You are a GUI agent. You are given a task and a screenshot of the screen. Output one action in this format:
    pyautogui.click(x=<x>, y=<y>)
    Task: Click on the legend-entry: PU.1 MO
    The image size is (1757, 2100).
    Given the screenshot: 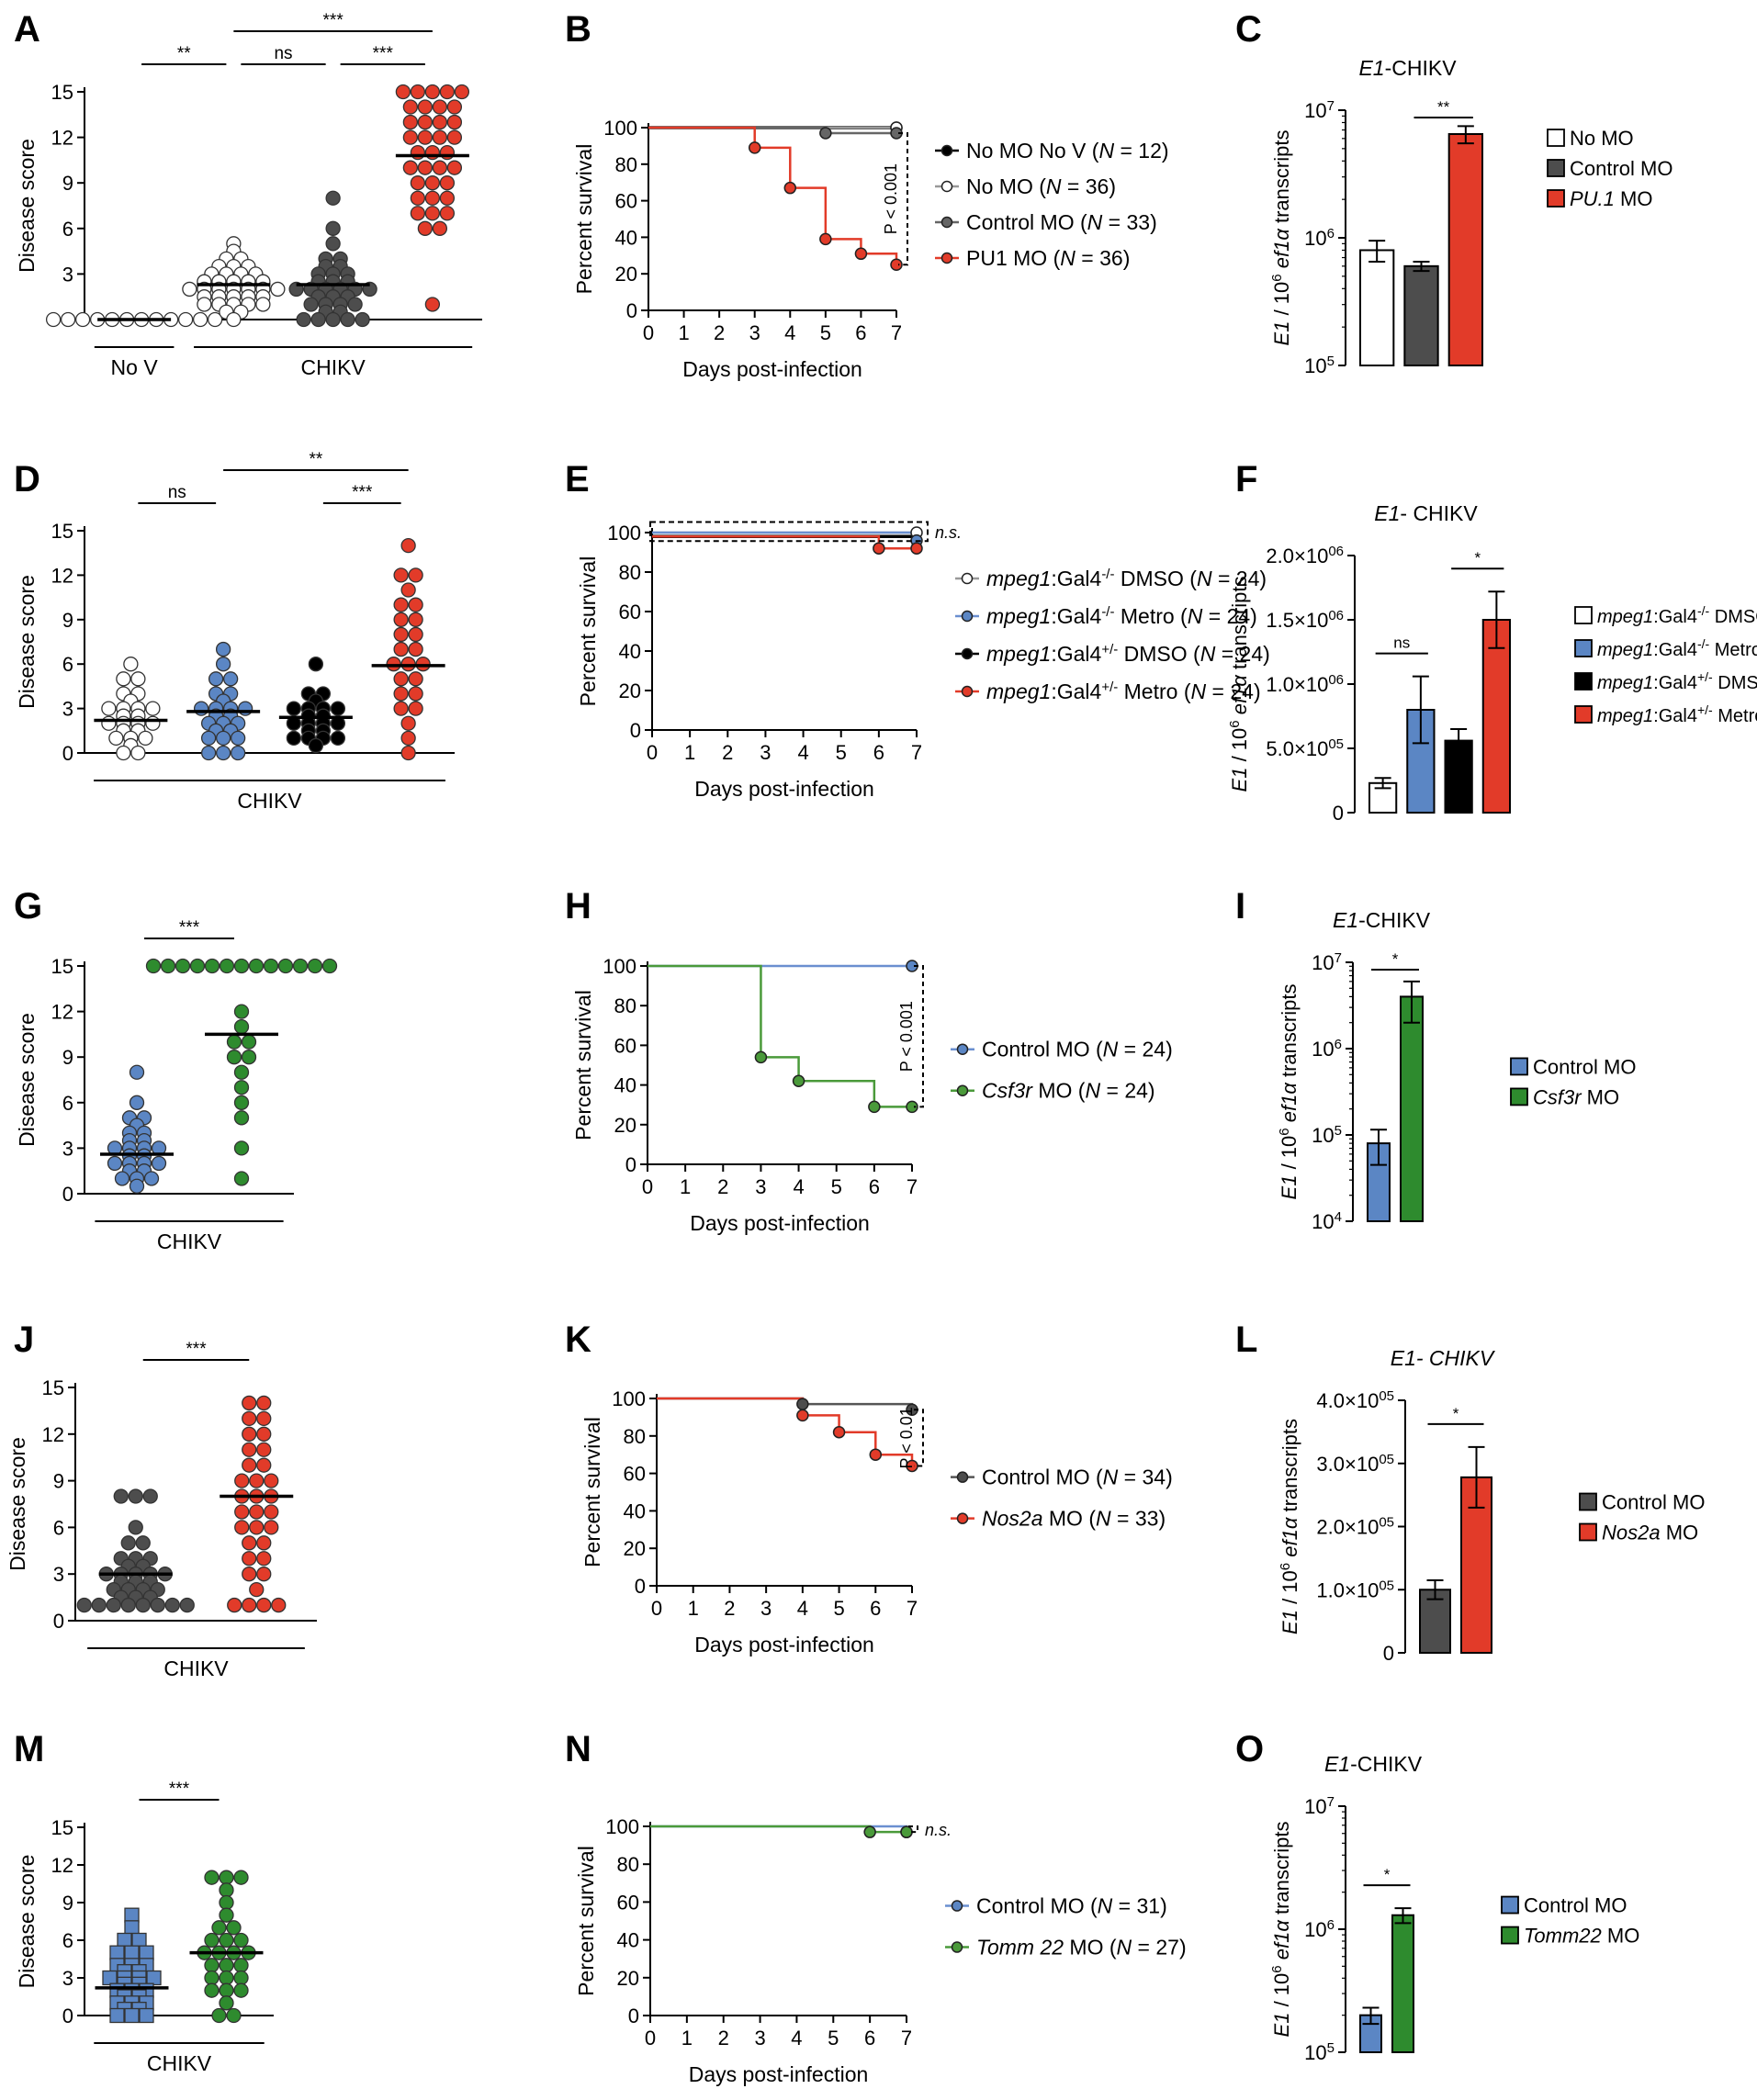 What is the action you would take?
    pyautogui.click(x=1611, y=198)
    